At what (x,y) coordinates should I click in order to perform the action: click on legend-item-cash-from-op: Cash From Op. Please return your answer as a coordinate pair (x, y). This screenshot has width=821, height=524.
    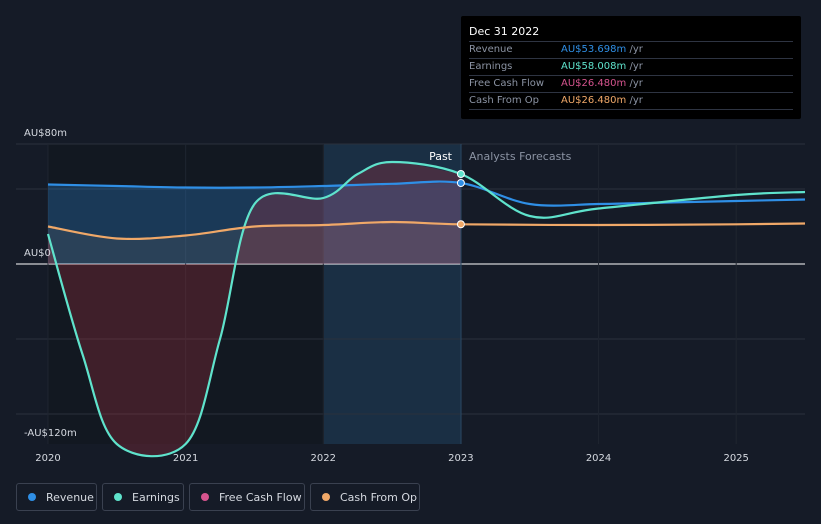
    Looking at the image, I should click on (365, 497).